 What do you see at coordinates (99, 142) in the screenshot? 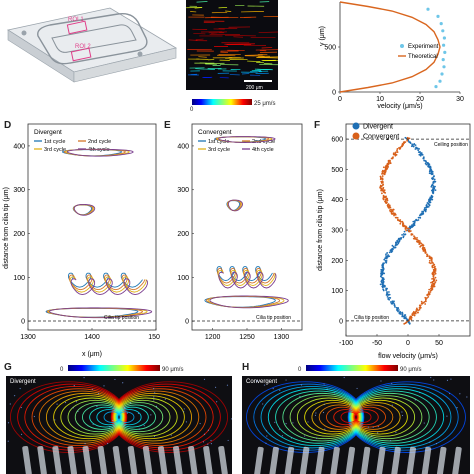
I see `d-legend-label: 2nd cycle` at bounding box center [99, 142].